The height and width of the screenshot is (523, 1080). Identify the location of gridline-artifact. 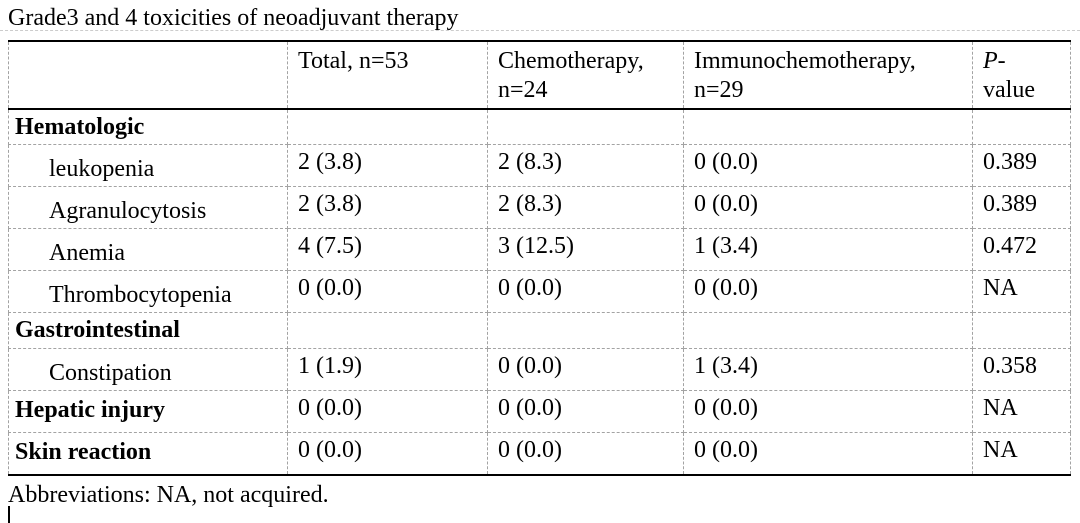
(540, 30).